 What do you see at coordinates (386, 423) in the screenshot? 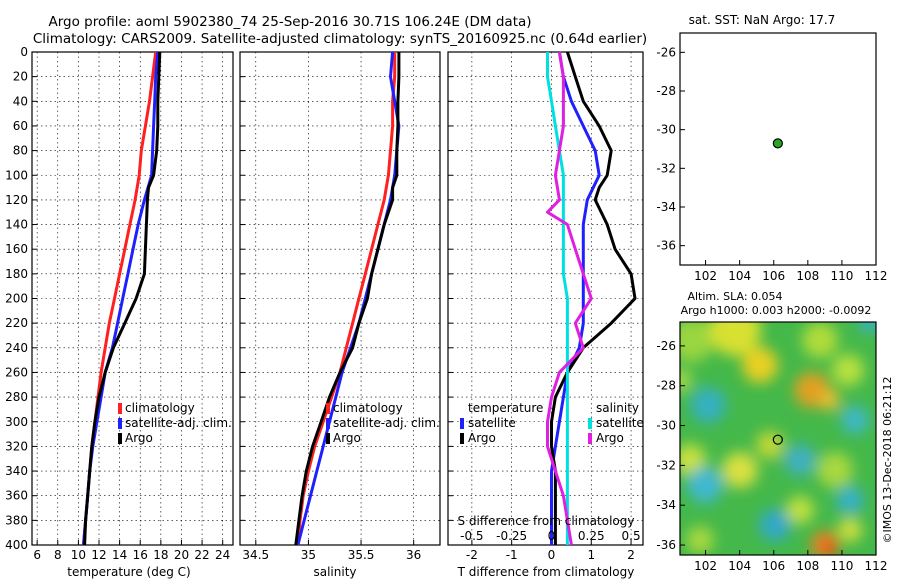
I see `salinity-legend-label: satellite-adj. clim.` at bounding box center [386, 423].